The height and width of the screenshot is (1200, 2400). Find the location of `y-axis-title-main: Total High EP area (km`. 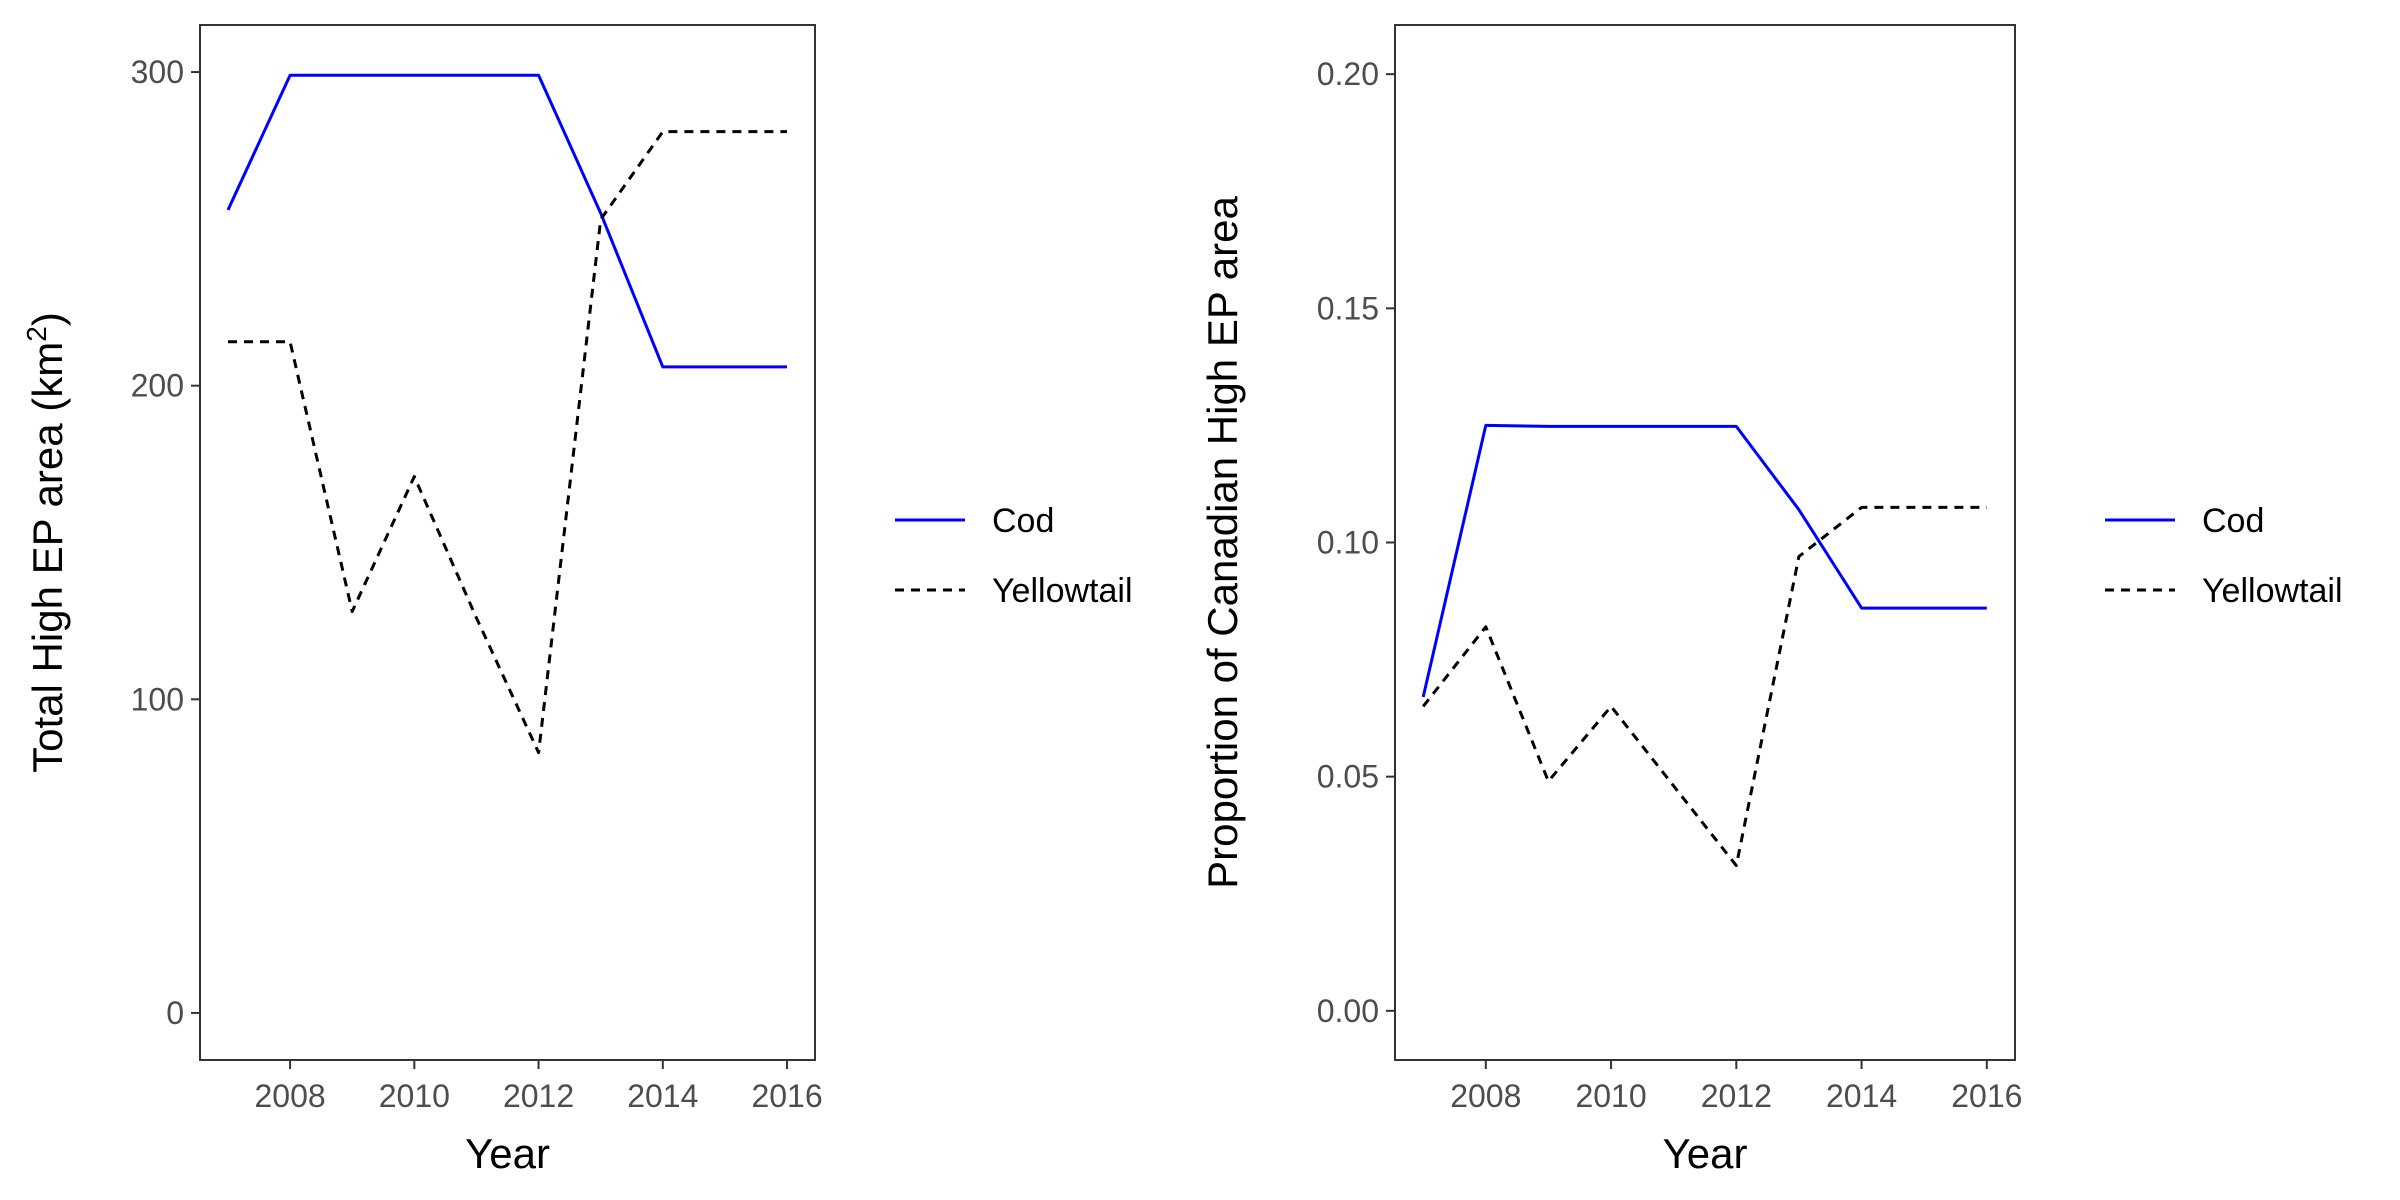

y-axis-title-main: Total High EP area (km is located at coordinates (47, 557).